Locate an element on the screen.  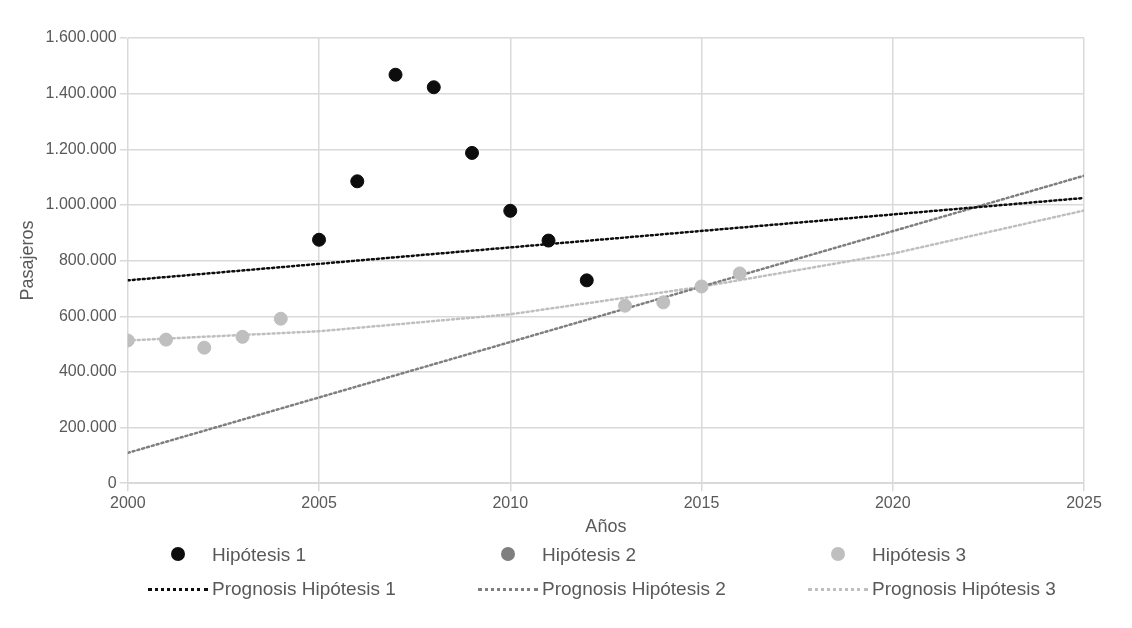
x-tick-label: 2005 is located at coordinates (319, 503).